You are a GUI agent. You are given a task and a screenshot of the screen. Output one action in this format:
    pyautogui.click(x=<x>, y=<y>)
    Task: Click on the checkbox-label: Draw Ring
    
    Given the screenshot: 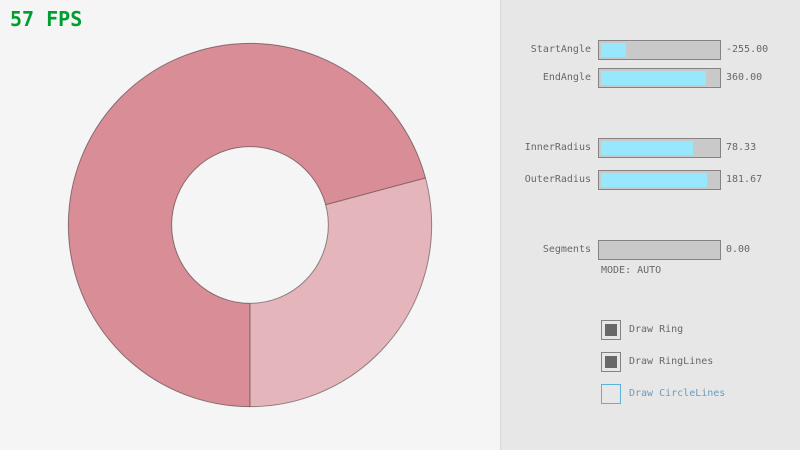 What is the action you would take?
    pyautogui.click(x=656, y=329)
    